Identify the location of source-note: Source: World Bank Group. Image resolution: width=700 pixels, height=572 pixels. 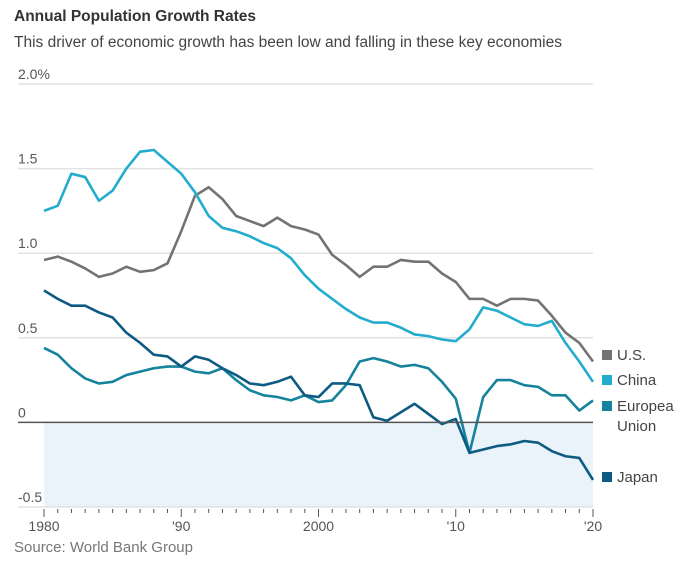
(103, 547).